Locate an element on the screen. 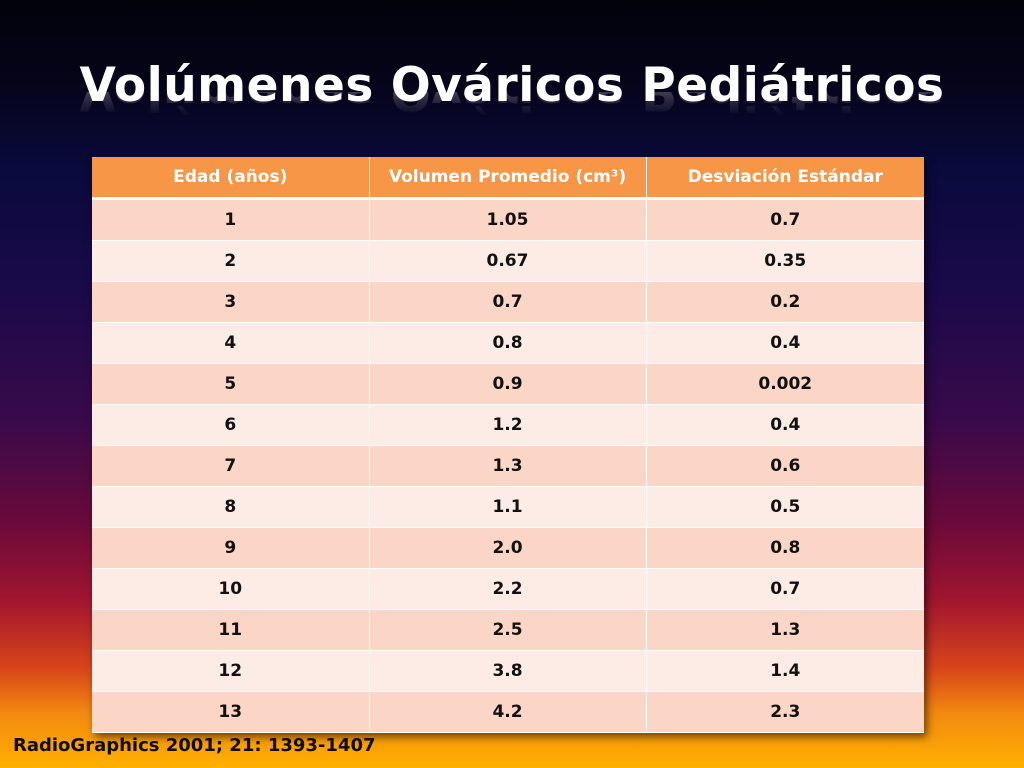 The height and width of the screenshot is (768, 1024). cell-std-dev: 1.4 is located at coordinates (785, 671).